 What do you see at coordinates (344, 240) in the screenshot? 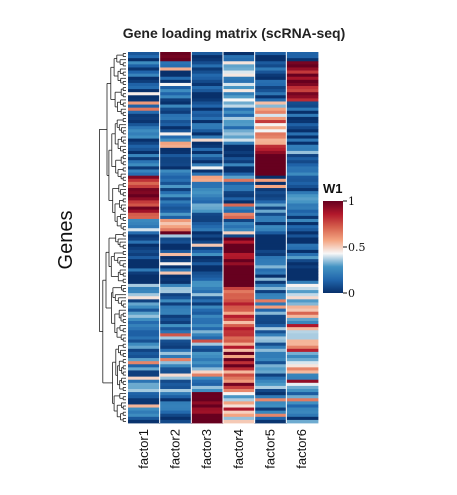
I see `color-legend: W1 00.51` at bounding box center [344, 240].